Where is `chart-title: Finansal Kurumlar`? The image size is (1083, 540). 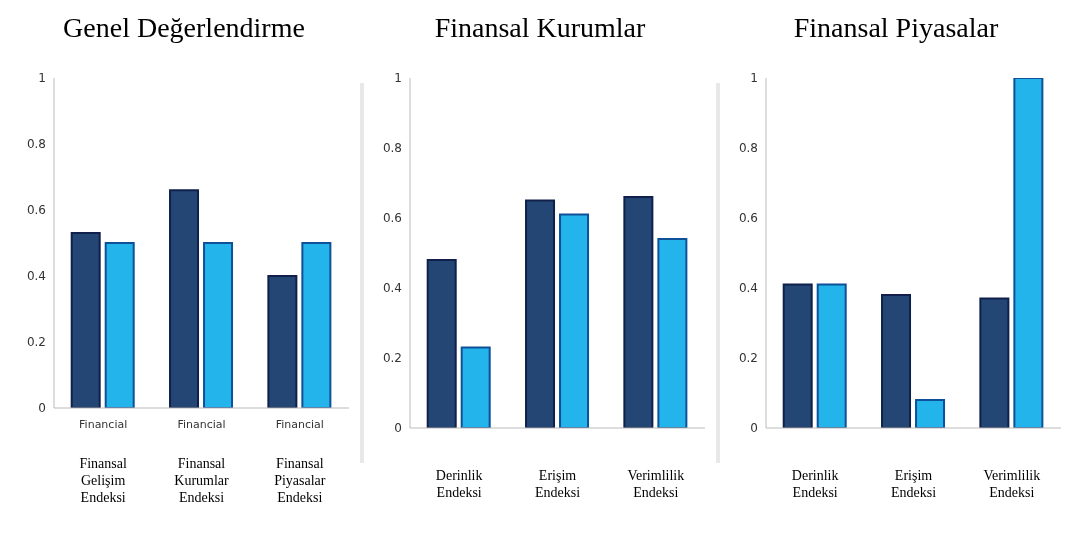
chart-title: Finansal Kurumlar is located at coordinates (540, 28).